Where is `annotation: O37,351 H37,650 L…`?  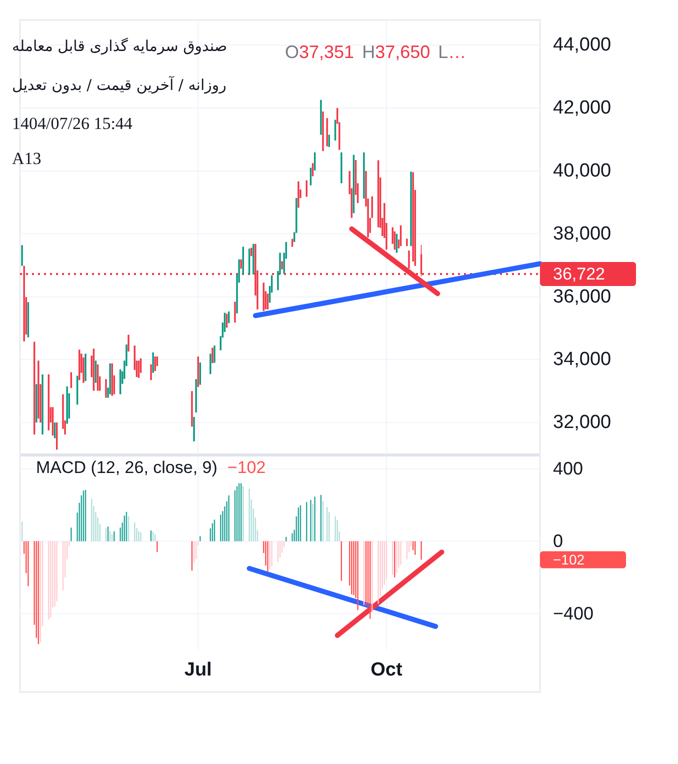 annotation: O37,351 H37,650 L… is located at coordinates (375, 52).